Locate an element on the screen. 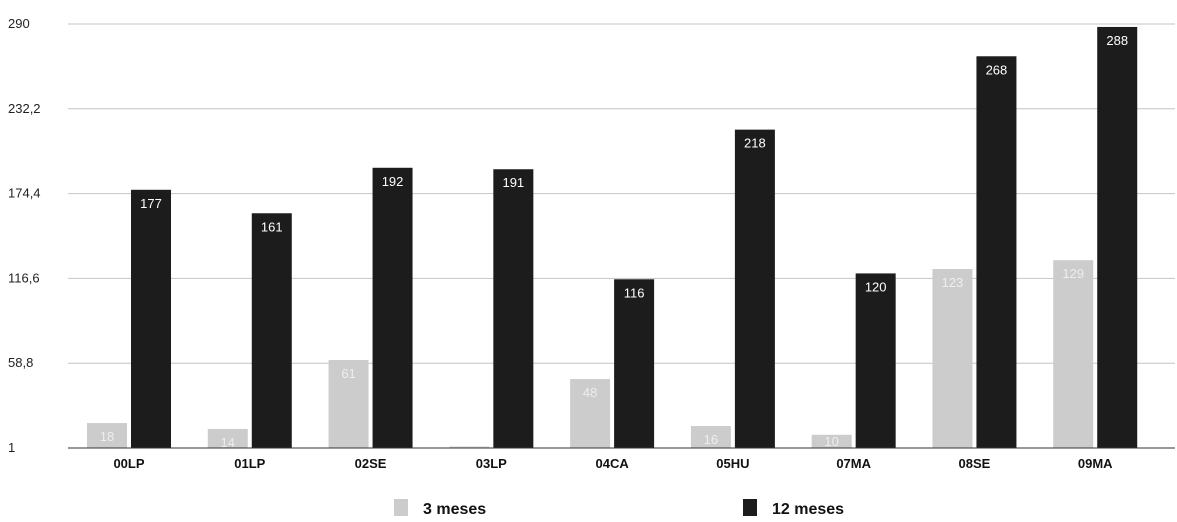  data-label: 48 is located at coordinates (590, 392).